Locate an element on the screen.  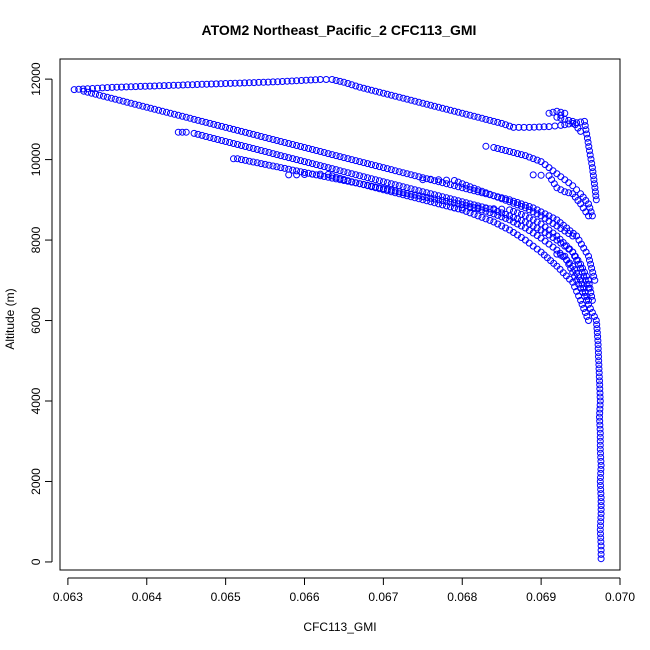
x-tick-label: 0.070 is located at coordinates (620, 597).